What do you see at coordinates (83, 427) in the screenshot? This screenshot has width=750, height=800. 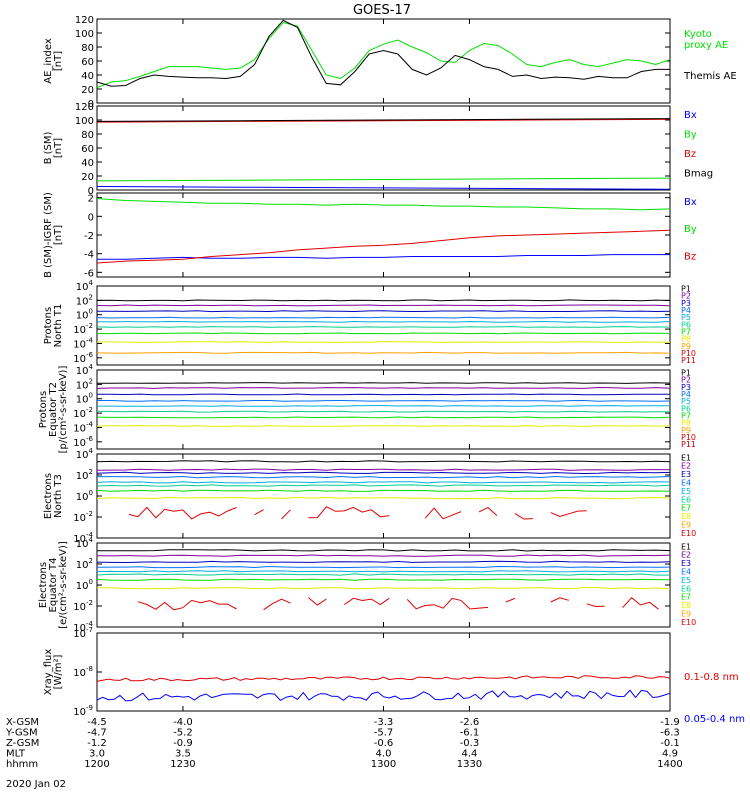 I see `y-tick-label: 10-4` at bounding box center [83, 427].